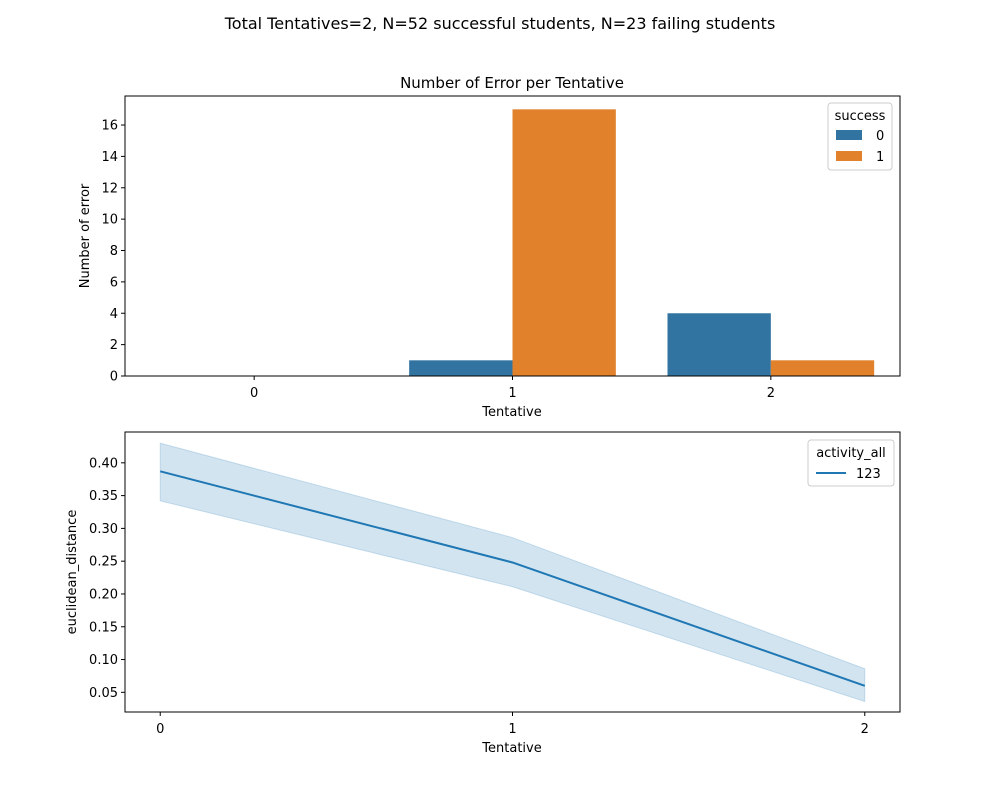 Image resolution: width=1000 pixels, height=800 pixels. I want to click on legend-label-success-0: 0, so click(880, 136).